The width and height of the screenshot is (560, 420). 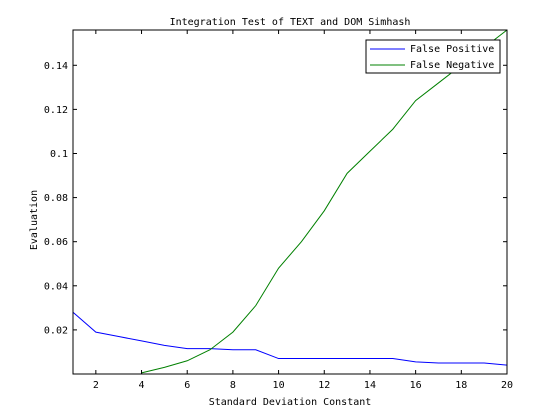 I want to click on y-tick-label: 0.12, so click(x=56, y=110).